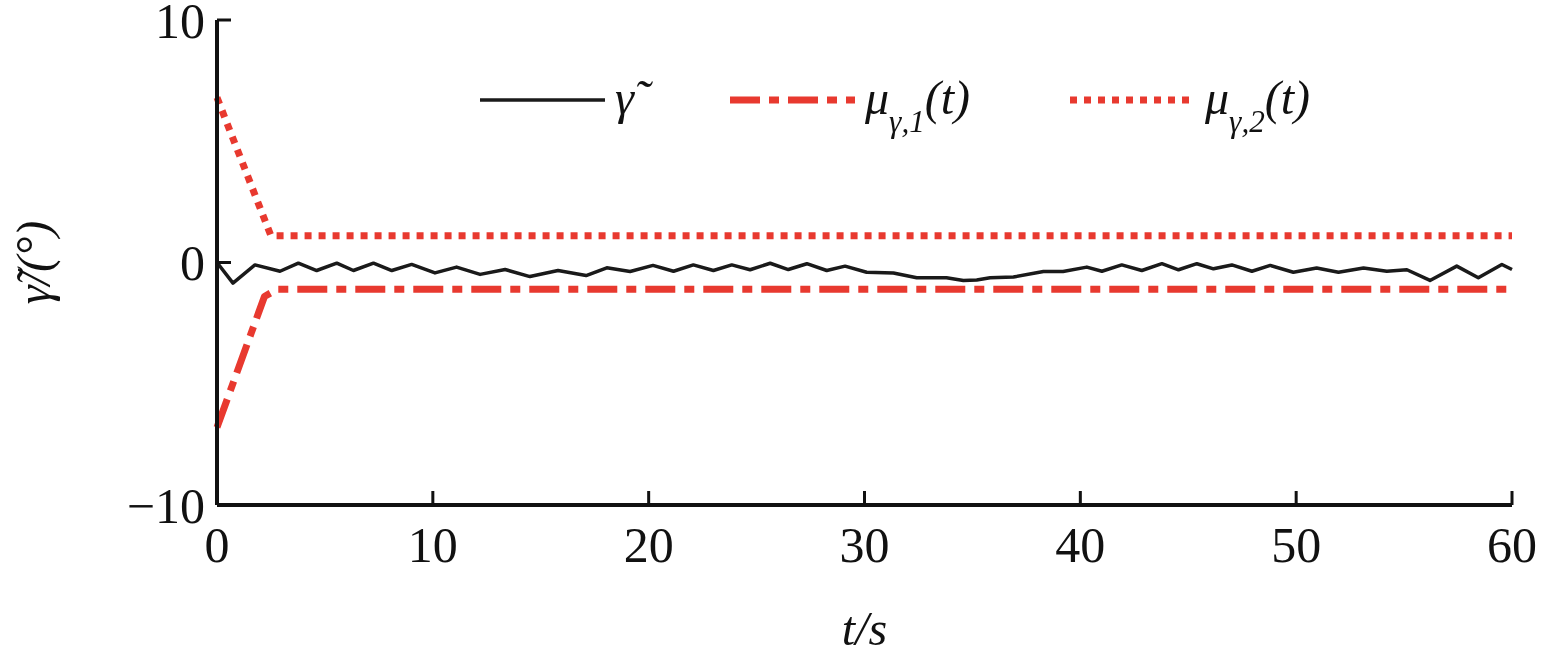 The height and width of the screenshot is (654, 1547). Describe the element at coordinates (34, 262) in the screenshot. I see `y-axis-title: γ̃/(°)` at that location.